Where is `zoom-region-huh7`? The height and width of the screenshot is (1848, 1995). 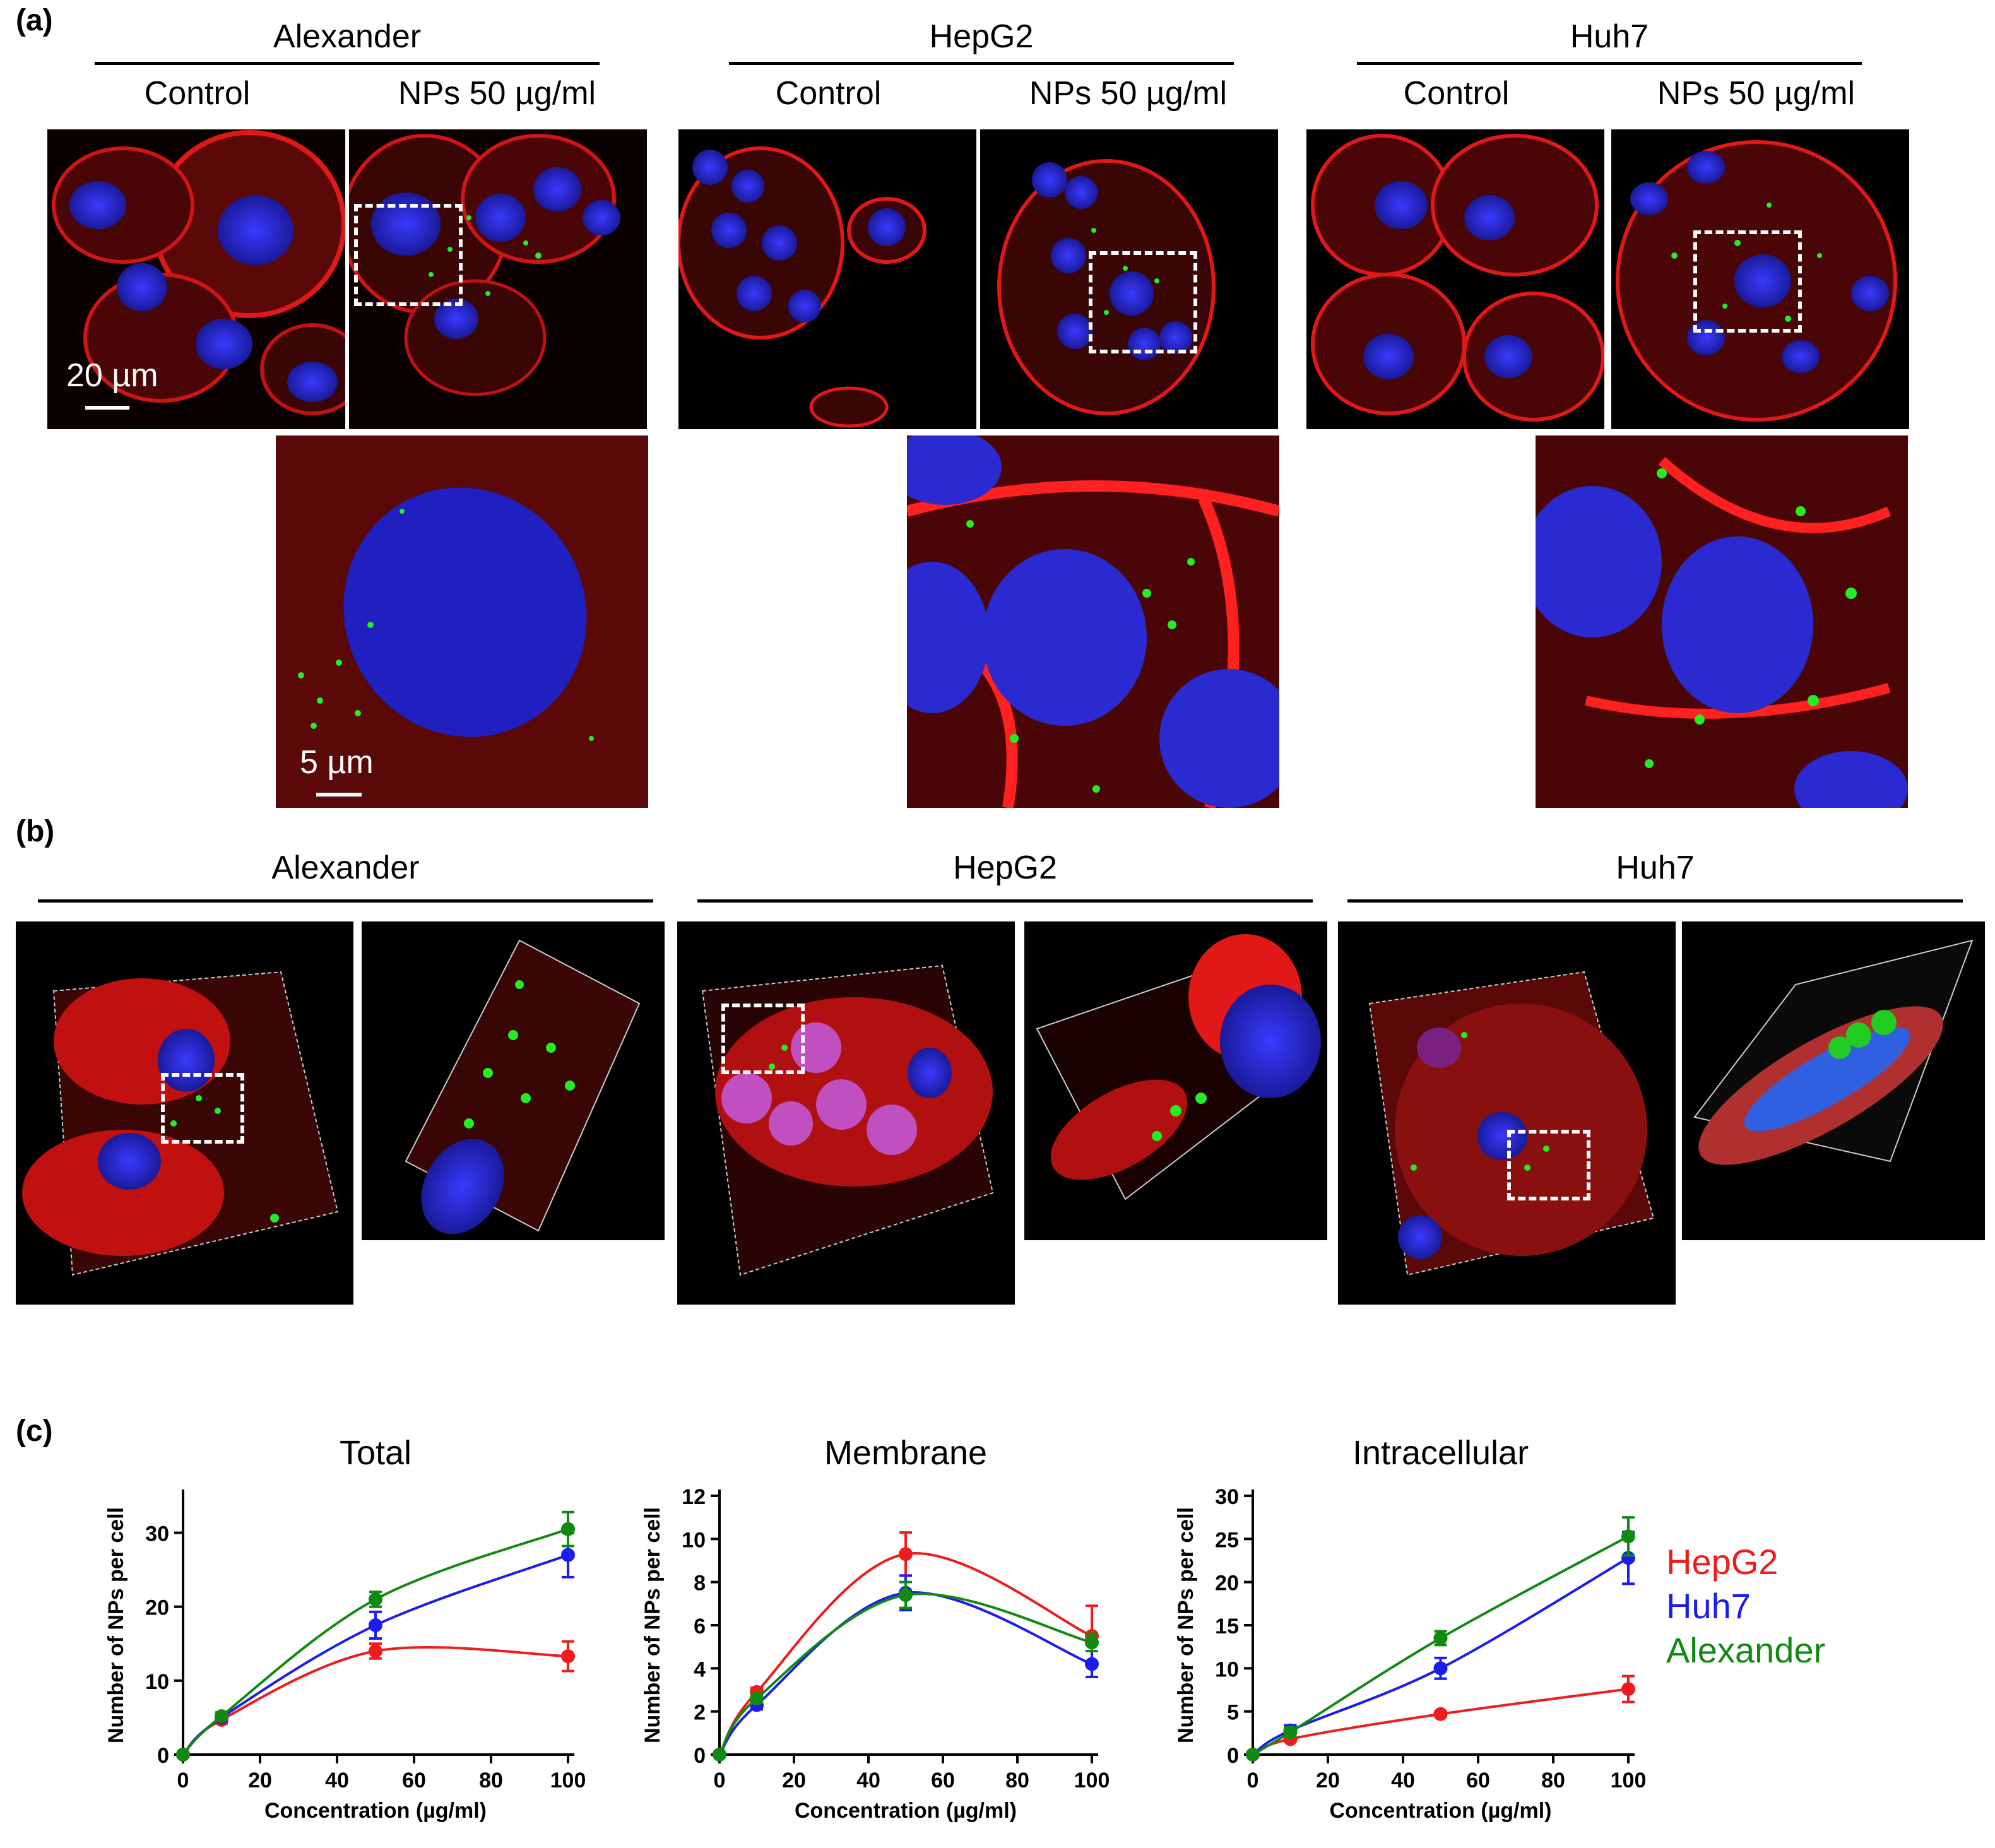
zoom-region-huh7 is located at coordinates (1747, 281).